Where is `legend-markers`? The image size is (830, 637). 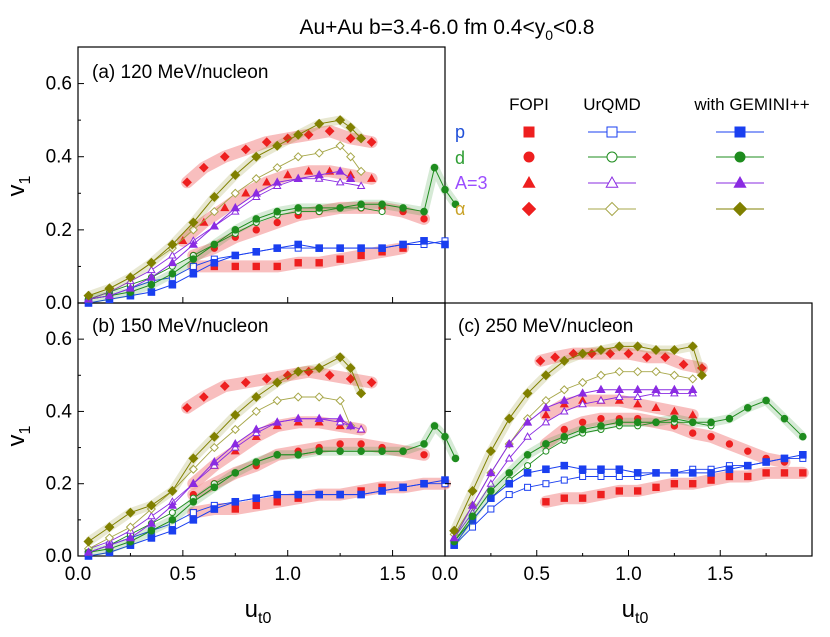
legend-markers is located at coordinates (642, 171).